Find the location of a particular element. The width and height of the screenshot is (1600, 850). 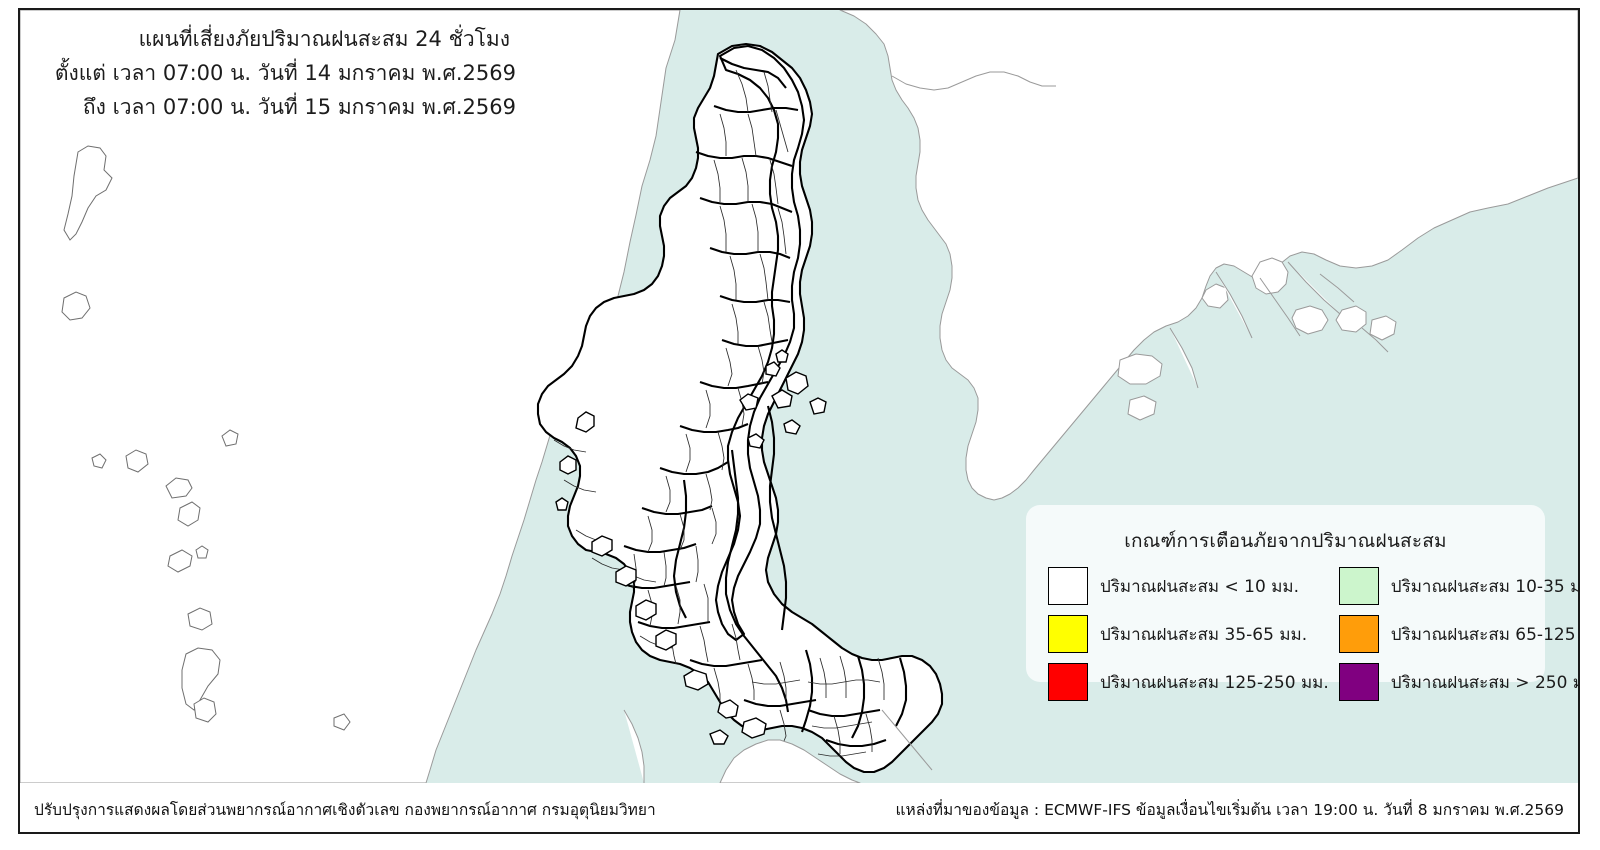

gulf-islands is located at coordinates (801, 382).